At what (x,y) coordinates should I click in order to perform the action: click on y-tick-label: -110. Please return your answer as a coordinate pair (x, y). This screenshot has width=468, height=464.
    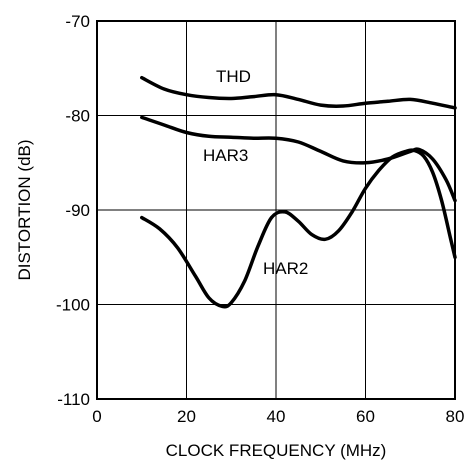
    Looking at the image, I should click on (73, 399).